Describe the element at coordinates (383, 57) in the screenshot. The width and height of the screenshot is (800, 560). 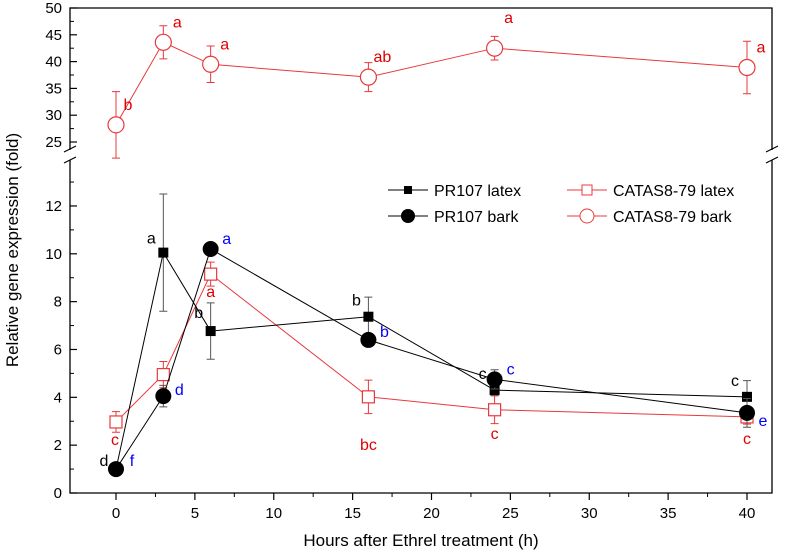
I see `significance-letter: ab` at that location.